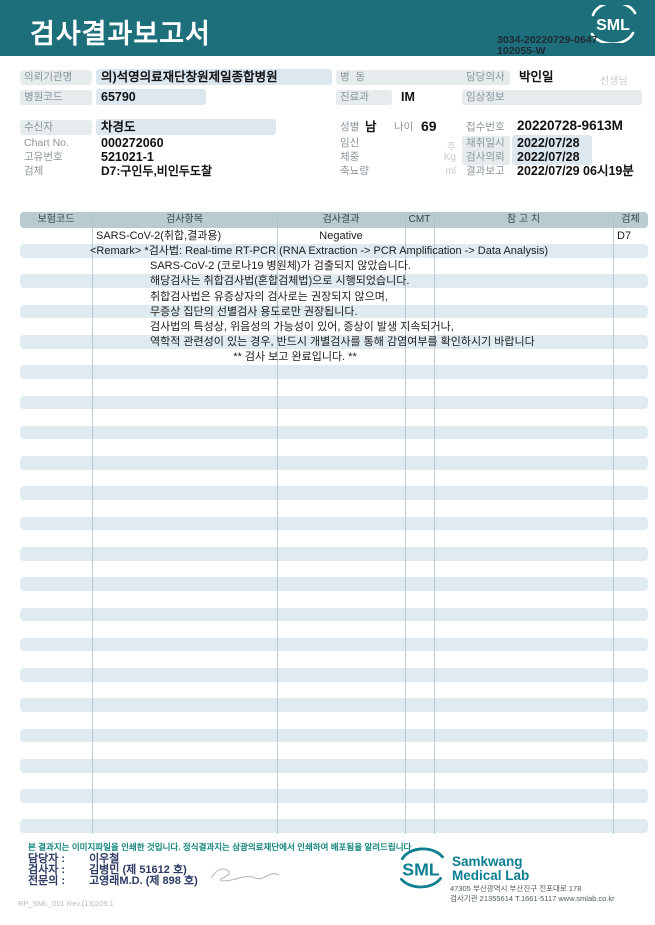 The width and height of the screenshot is (655, 925). Describe the element at coordinates (485, 127) in the screenshot. I see `label-receipt-no: 접수번호` at that location.